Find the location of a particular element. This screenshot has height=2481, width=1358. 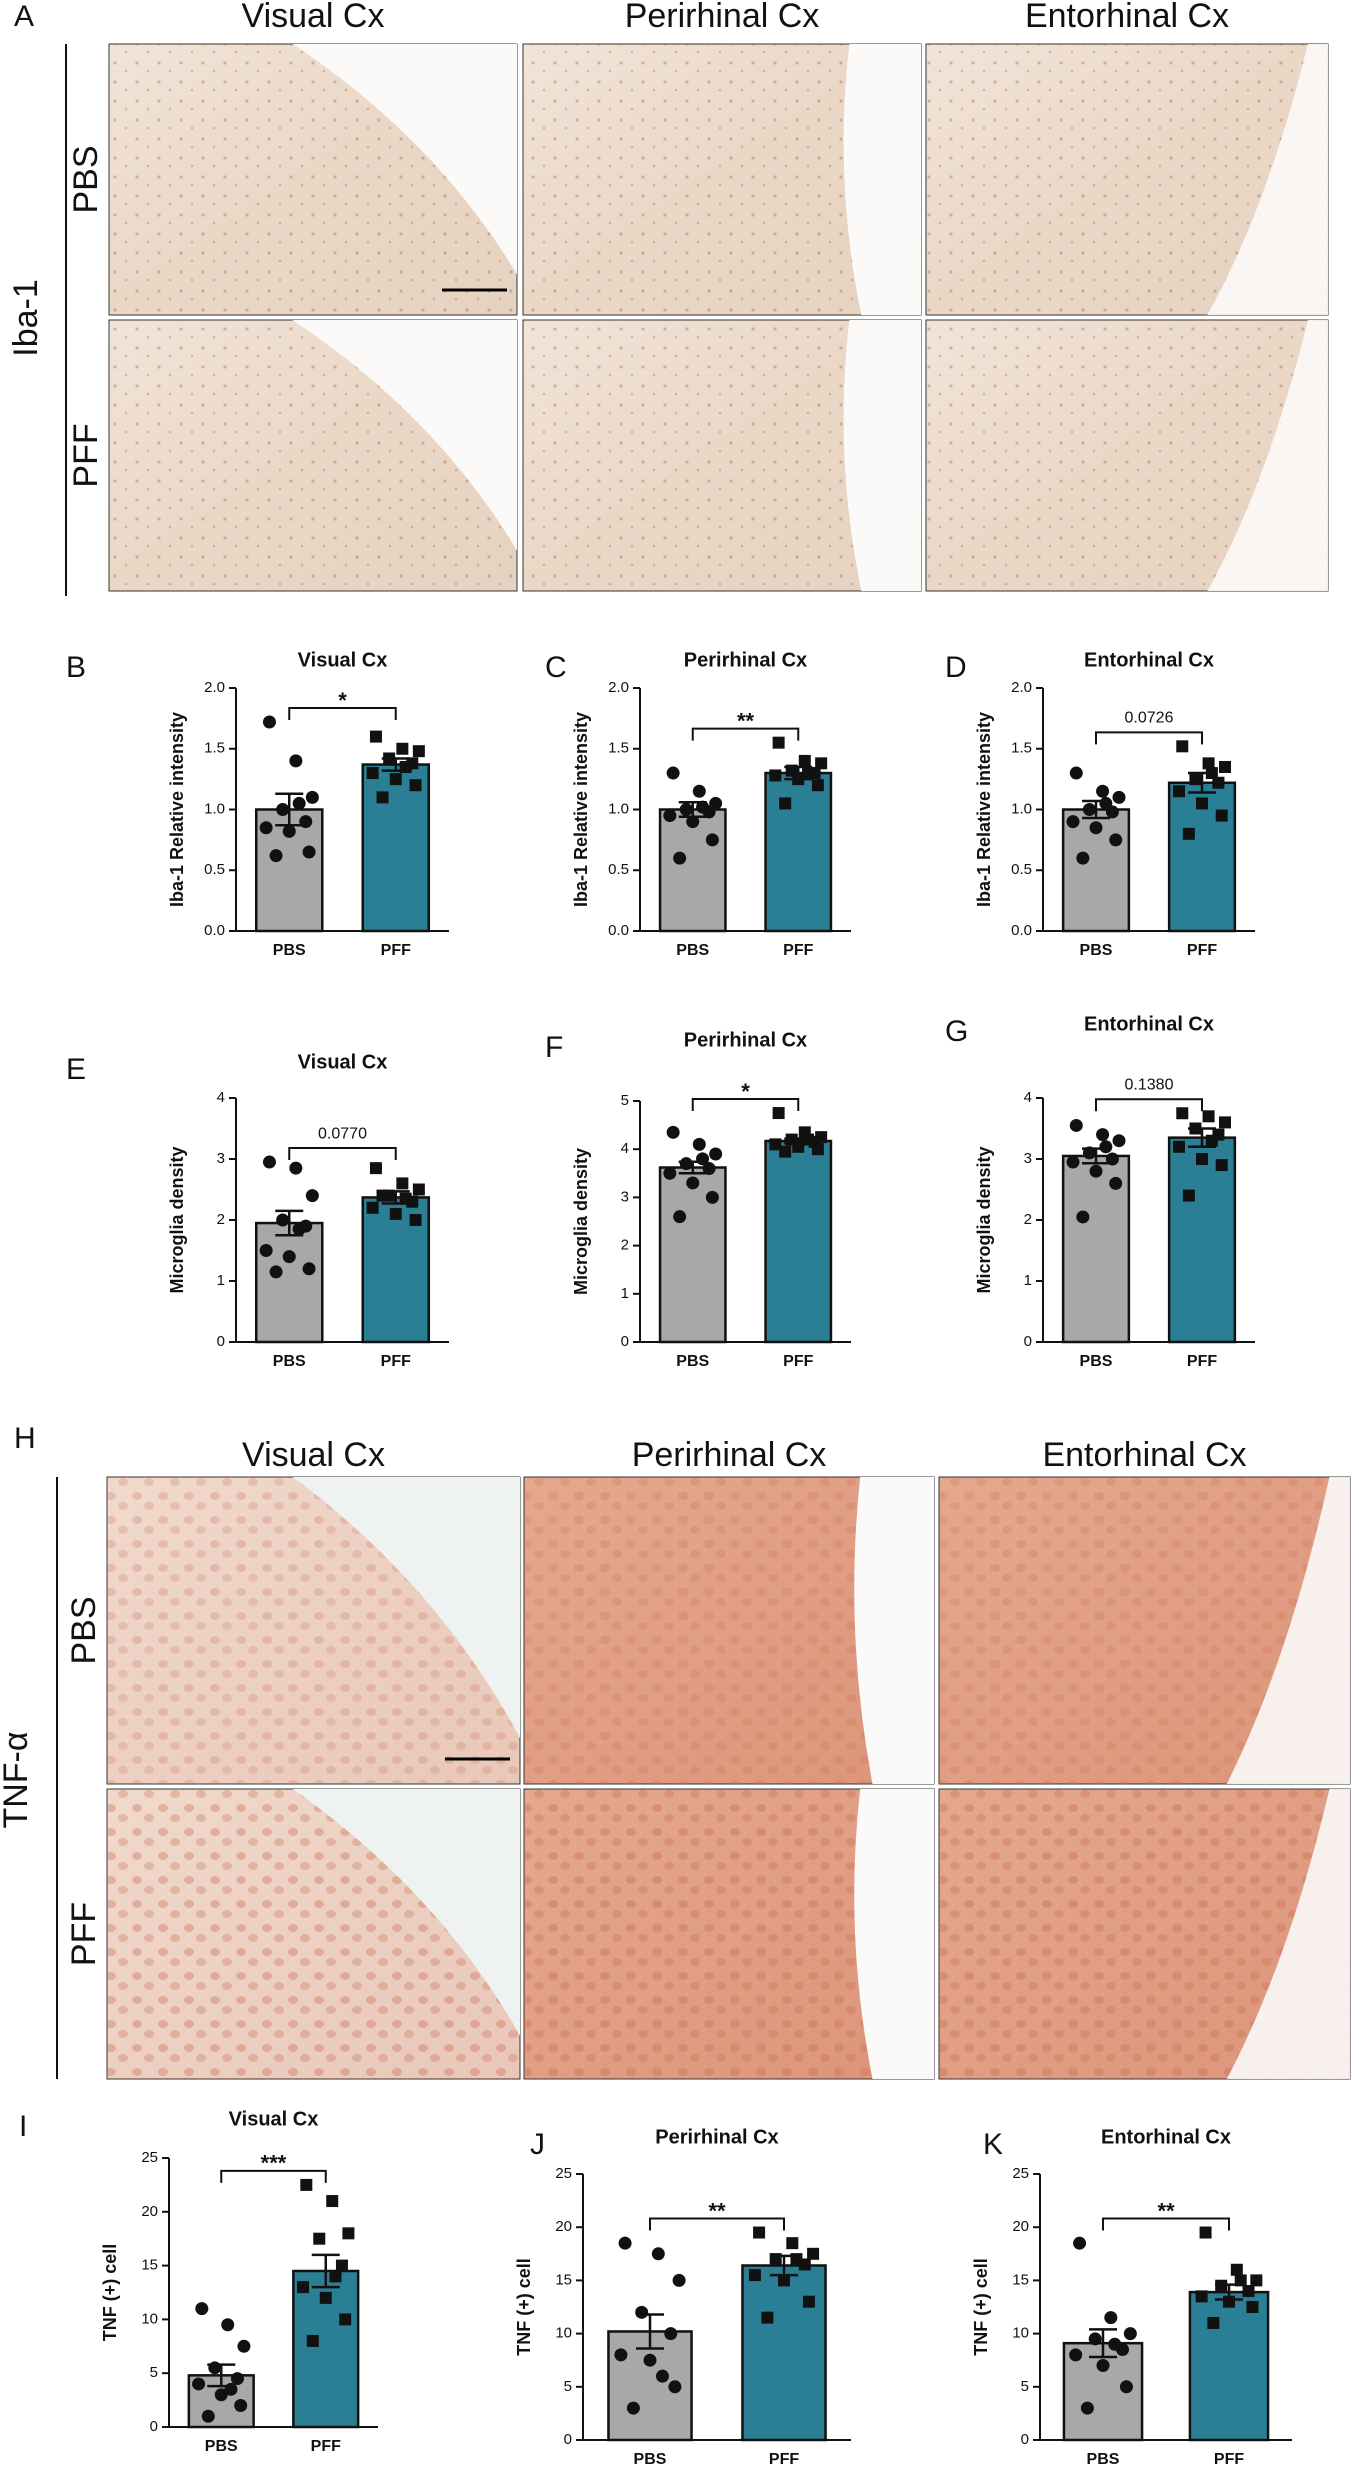

significance-label: * is located at coordinates (745, 1091).